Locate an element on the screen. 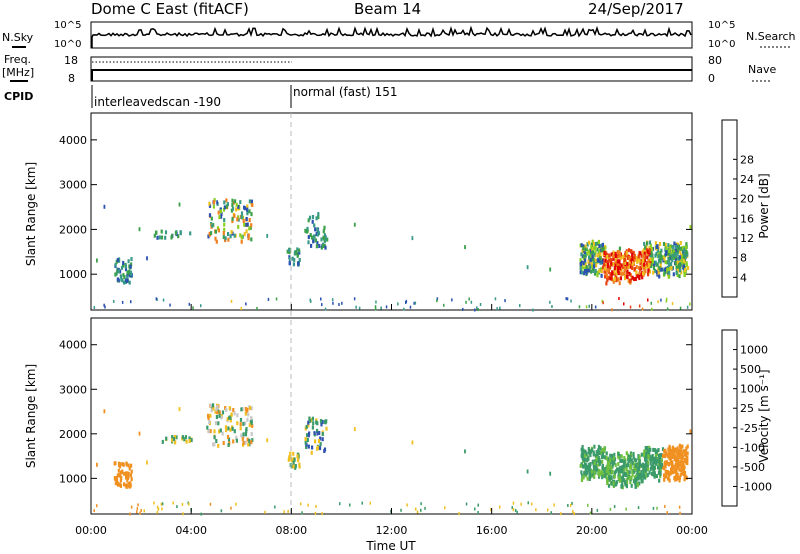  ytick-label: 2000 is located at coordinates (73, 434).